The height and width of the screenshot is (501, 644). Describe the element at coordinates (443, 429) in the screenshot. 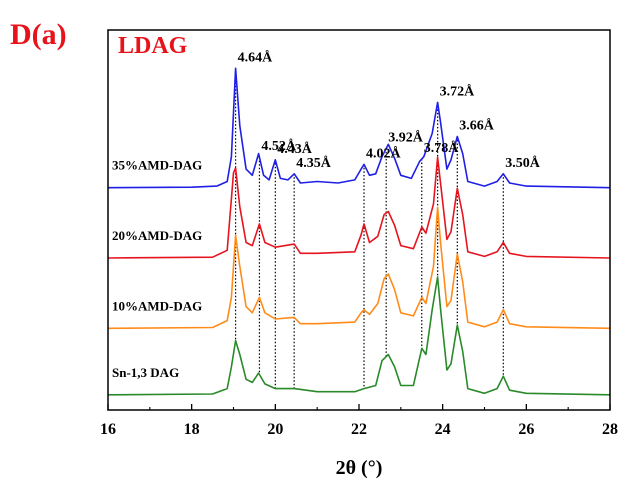

I see `x-tick-label-4: 24` at that location.